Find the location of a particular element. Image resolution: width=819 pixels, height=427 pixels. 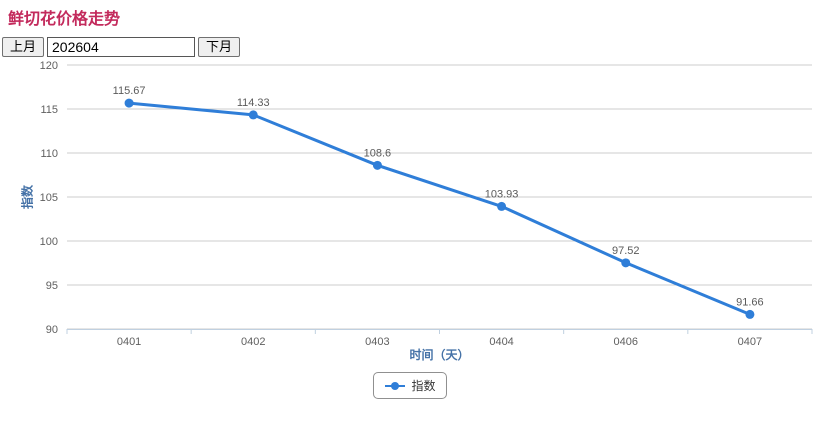

prev-month-button: 上月 is located at coordinates (23, 47).